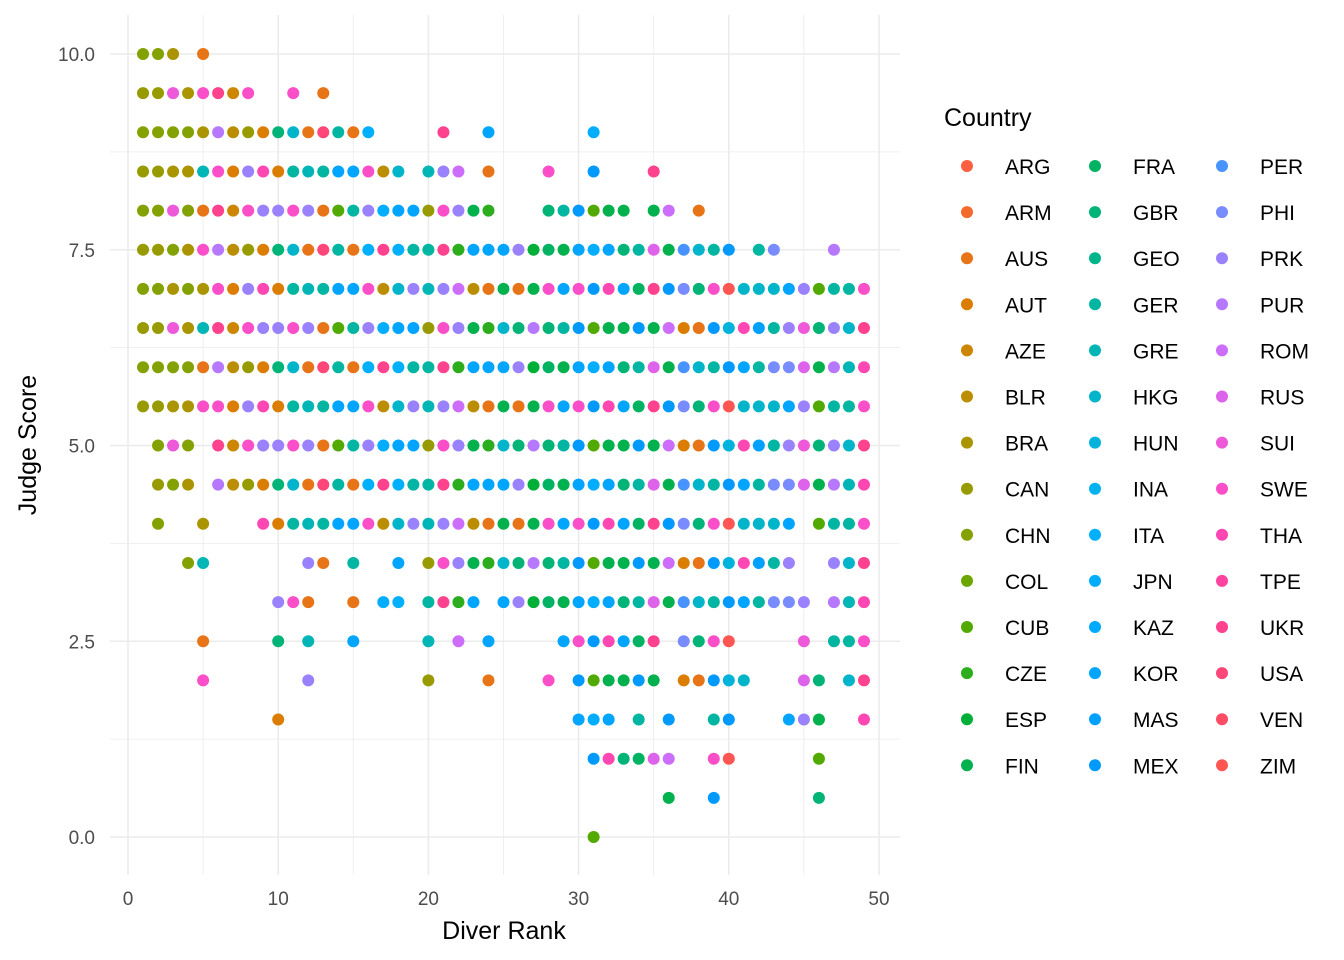 The height and width of the screenshot is (960, 1344). I want to click on legend-item-jpn: JPN, so click(1131, 582).